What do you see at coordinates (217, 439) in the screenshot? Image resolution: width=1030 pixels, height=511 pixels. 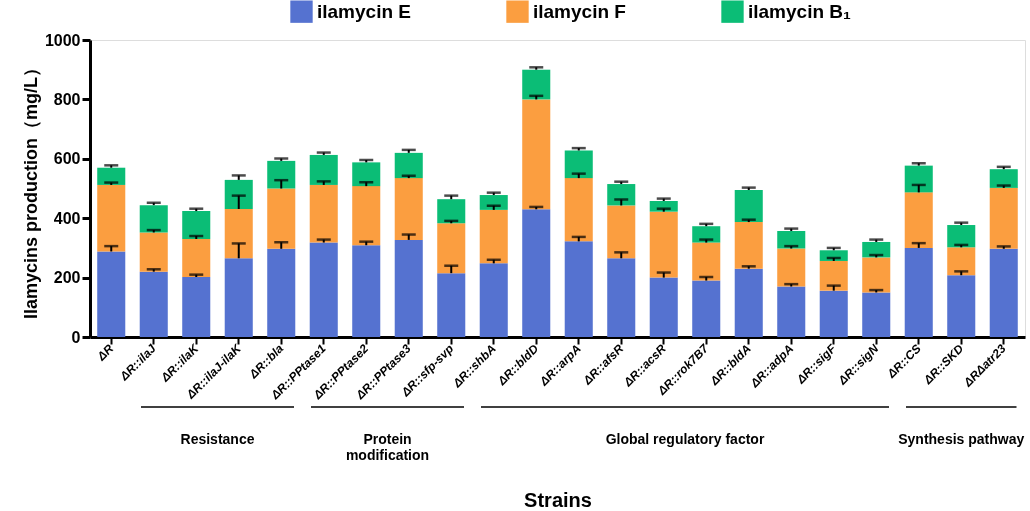 I see `text: Resistance` at bounding box center [217, 439].